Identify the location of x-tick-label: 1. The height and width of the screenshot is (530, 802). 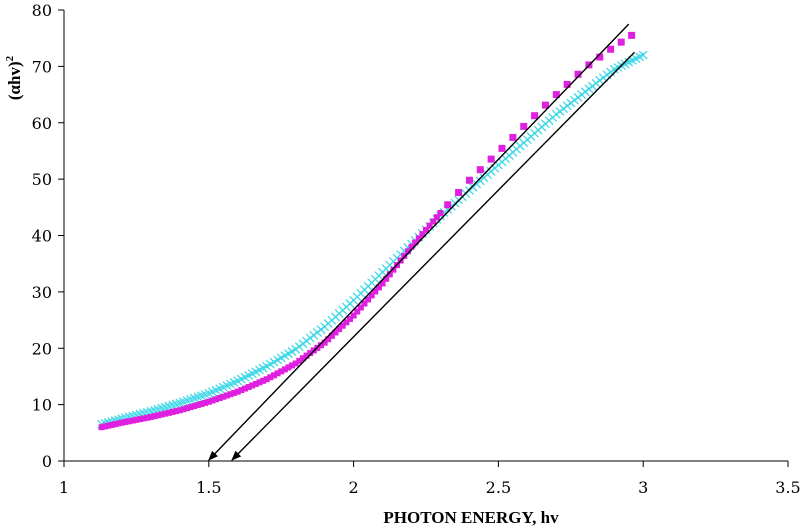
(64, 487).